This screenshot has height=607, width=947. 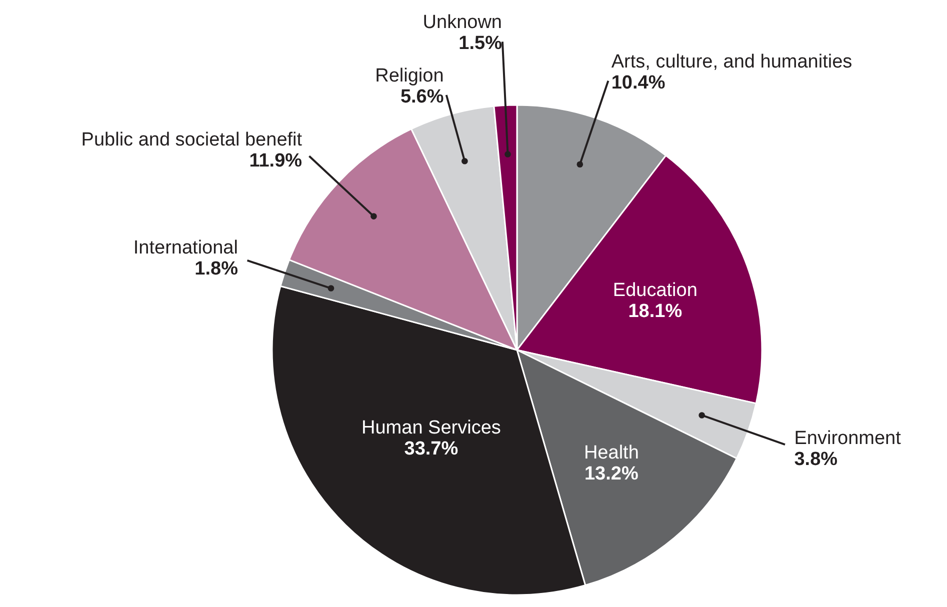 What do you see at coordinates (638, 83) in the screenshot?
I see `data-label: 10.4%` at bounding box center [638, 83].